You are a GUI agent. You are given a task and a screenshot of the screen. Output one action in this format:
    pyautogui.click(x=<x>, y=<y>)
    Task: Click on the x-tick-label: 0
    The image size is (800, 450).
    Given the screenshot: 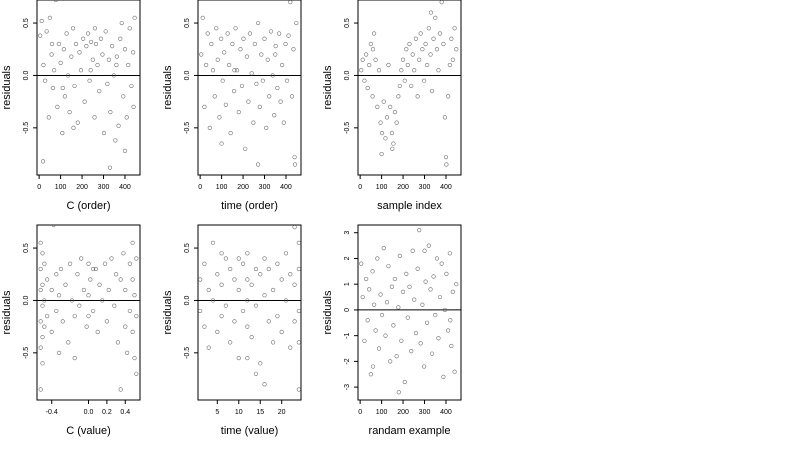 What is the action you would take?
    pyautogui.click(x=360, y=412)
    